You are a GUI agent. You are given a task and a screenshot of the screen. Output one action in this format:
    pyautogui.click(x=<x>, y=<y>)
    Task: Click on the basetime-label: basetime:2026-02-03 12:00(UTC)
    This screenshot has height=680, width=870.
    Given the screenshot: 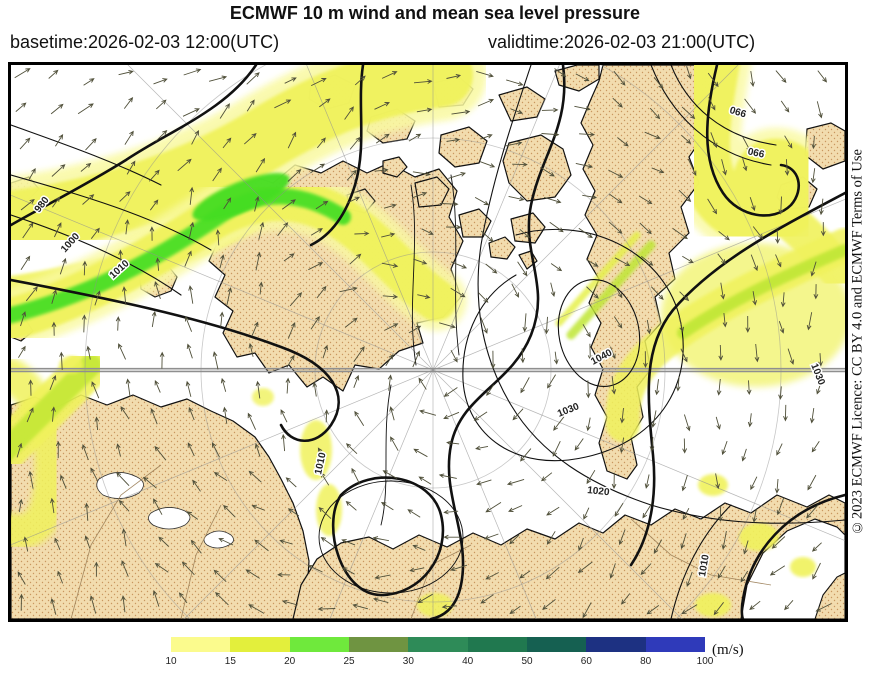 What is the action you would take?
    pyautogui.click(x=145, y=42)
    